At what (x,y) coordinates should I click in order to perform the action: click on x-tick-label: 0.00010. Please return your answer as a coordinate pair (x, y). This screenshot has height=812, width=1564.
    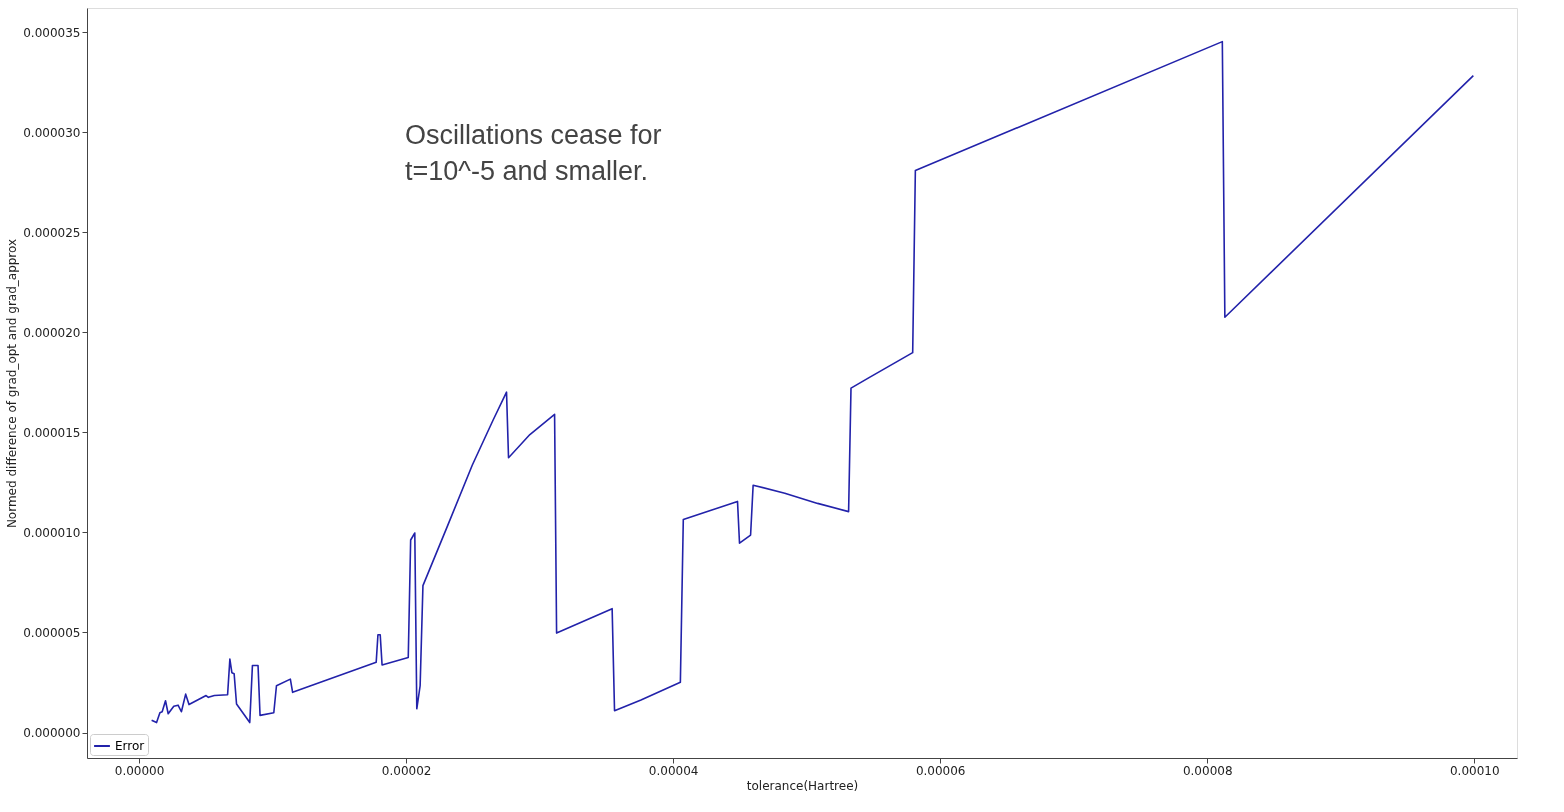
    Looking at the image, I should click on (1474, 770).